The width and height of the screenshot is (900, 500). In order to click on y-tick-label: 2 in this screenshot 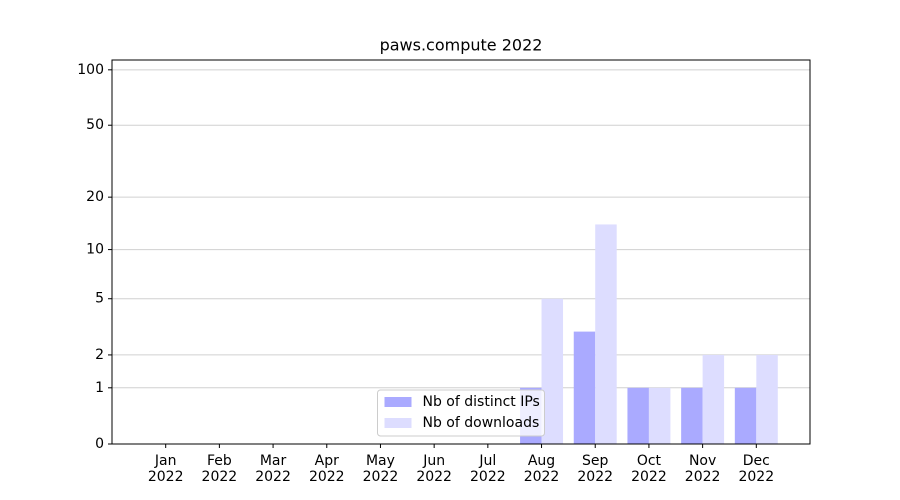, I will do `click(99, 355)`.